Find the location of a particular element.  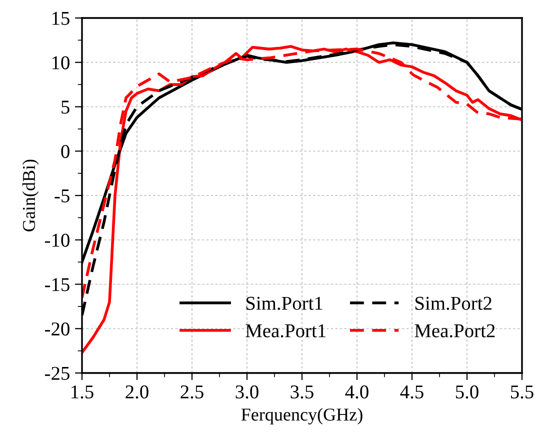

legend-label: Mea.Port2 is located at coordinates (454, 331).